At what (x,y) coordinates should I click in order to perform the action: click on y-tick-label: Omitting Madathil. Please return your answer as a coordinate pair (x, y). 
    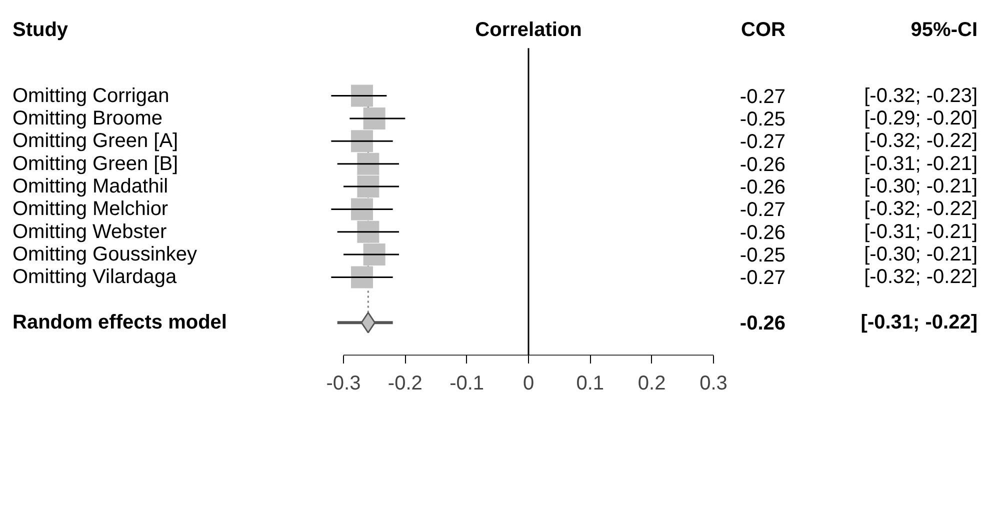
    Looking at the image, I should click on (90, 187).